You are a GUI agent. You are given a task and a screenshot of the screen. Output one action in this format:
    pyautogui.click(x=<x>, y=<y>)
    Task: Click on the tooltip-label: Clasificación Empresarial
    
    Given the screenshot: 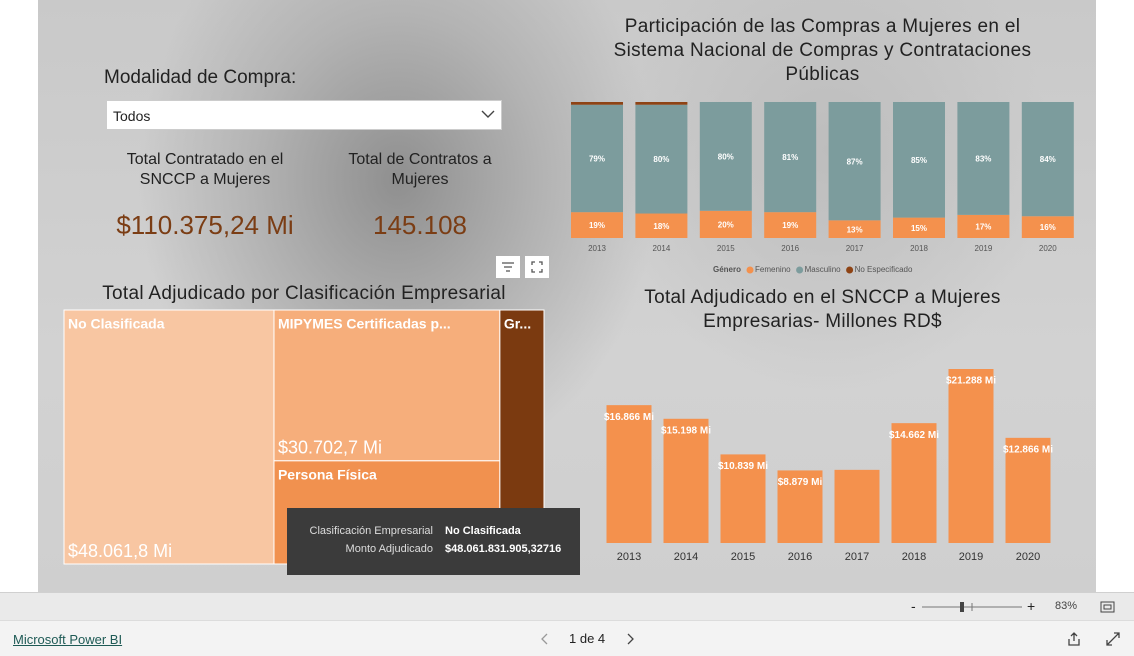 What is the action you would take?
    pyautogui.click(x=371, y=531)
    